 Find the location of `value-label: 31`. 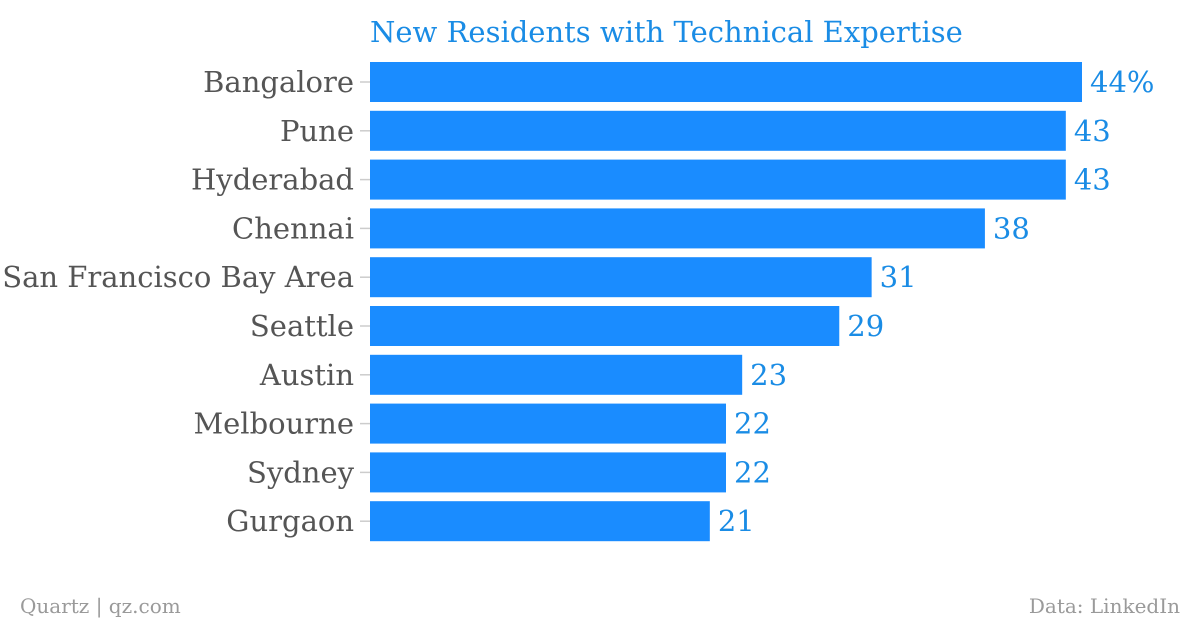

value-label: 31 is located at coordinates (898, 277).